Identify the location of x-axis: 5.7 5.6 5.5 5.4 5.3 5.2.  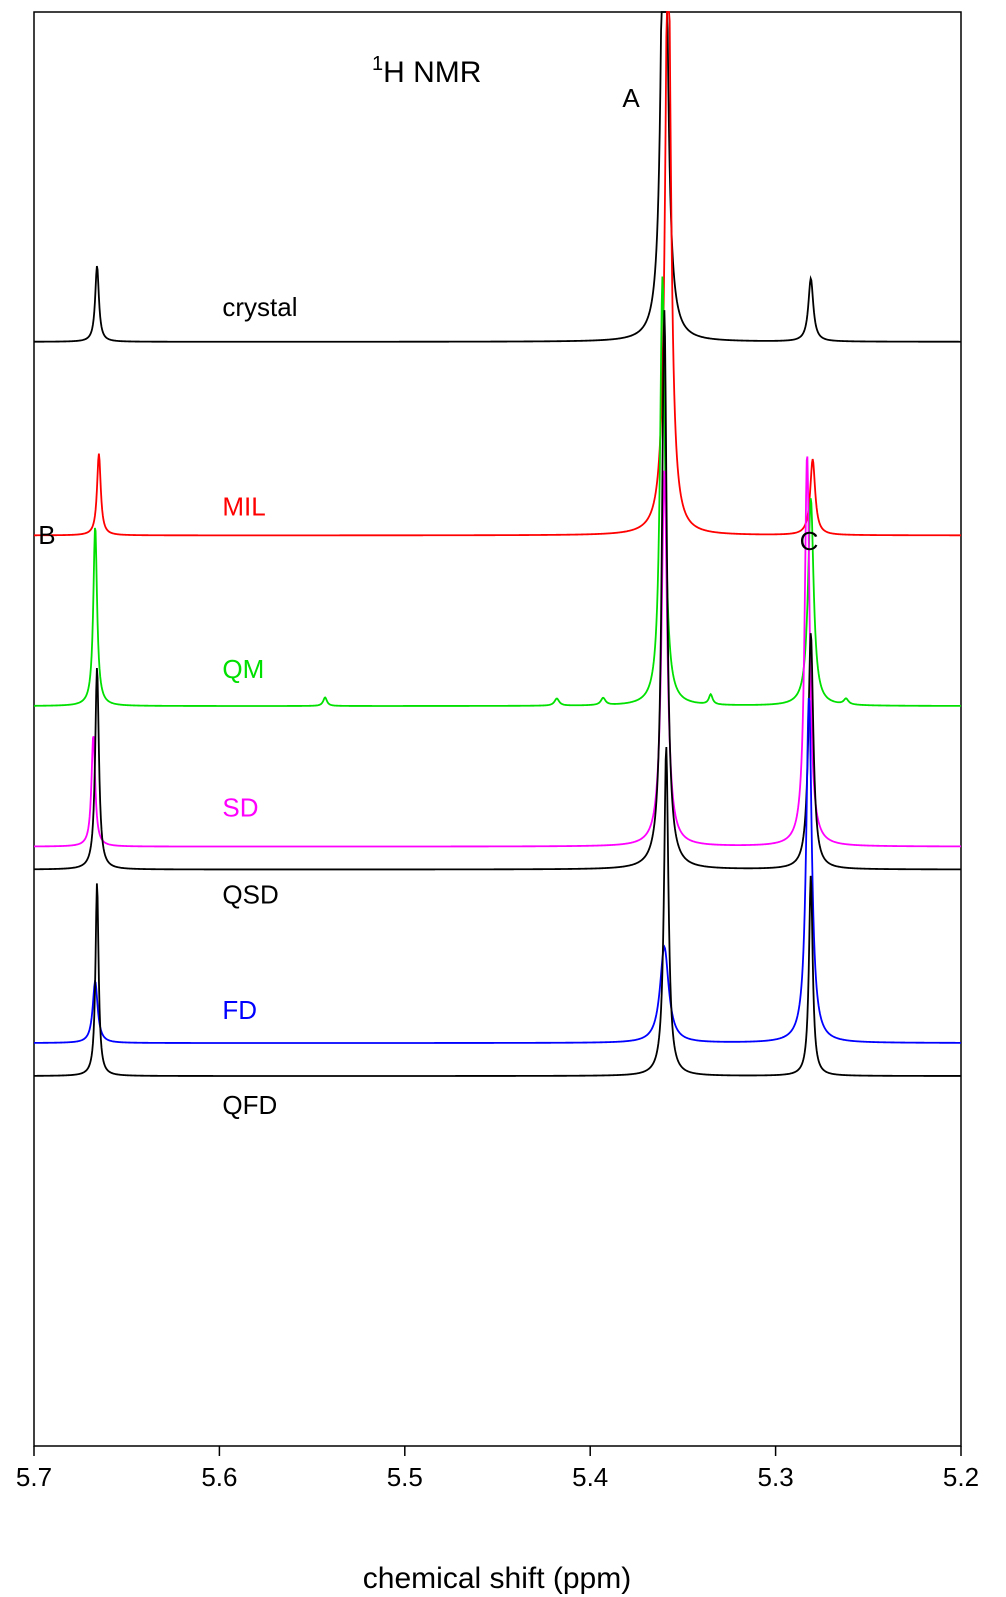
(497, 1469).